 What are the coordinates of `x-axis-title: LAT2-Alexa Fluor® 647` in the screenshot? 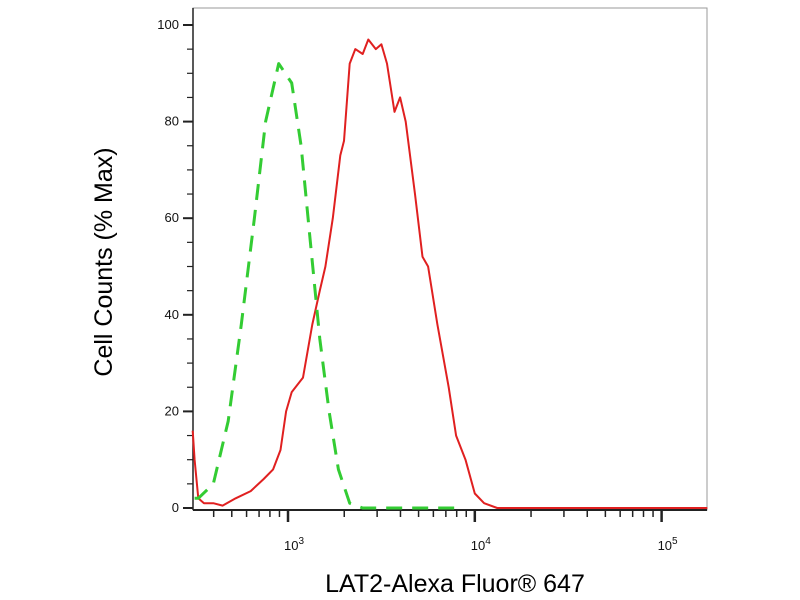 It's located at (455, 584).